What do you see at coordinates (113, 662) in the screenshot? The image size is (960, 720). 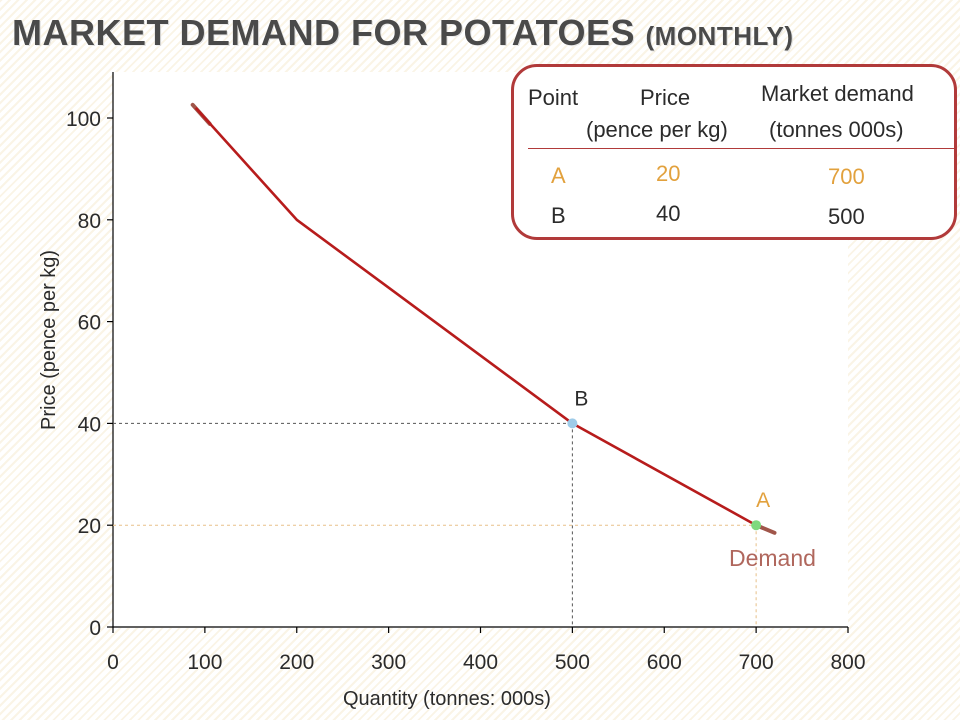 I see `x-tick-label: 0` at bounding box center [113, 662].